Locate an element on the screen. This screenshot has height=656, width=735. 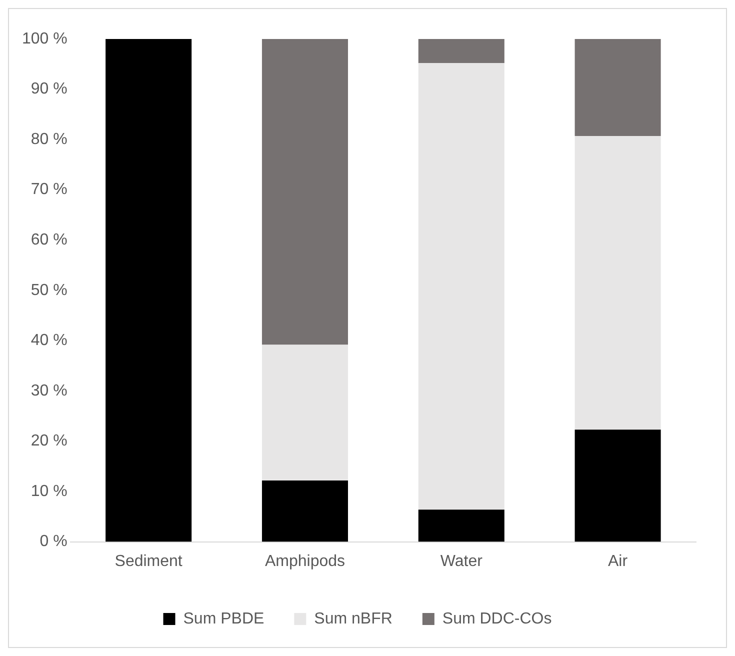
x-tick-label: Amphipods is located at coordinates (305, 561).